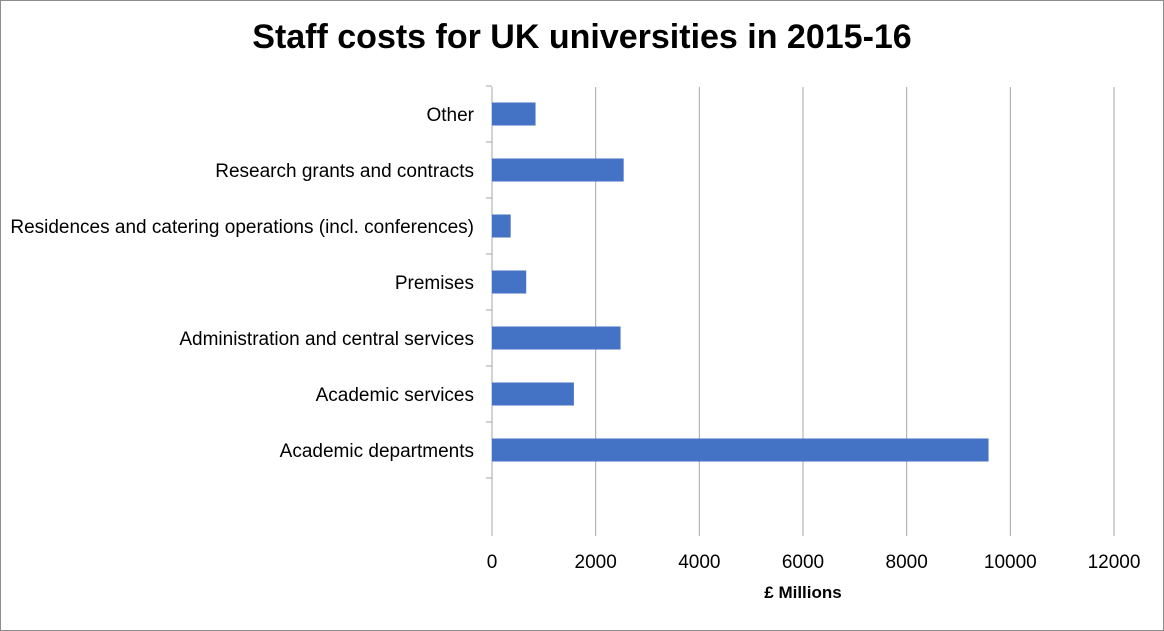 Image resolution: width=1164 pixels, height=631 pixels. I want to click on x-tick-label: 12000, so click(1114, 562).